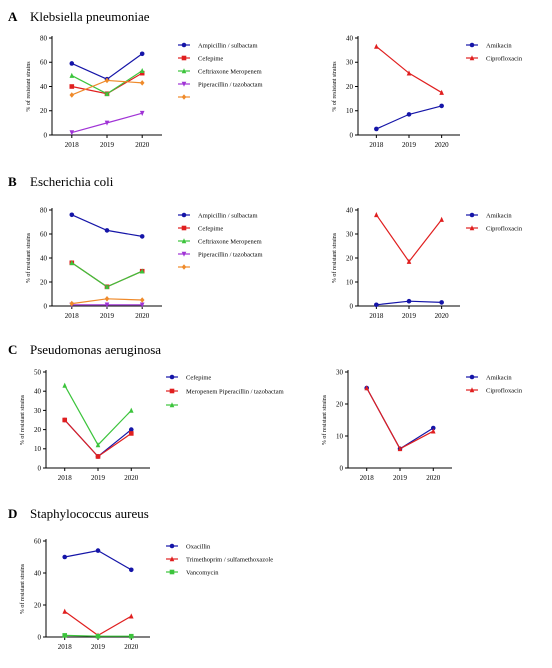  I want to click on legend-label: Ceftriaxone Meropenem, so click(230, 241).